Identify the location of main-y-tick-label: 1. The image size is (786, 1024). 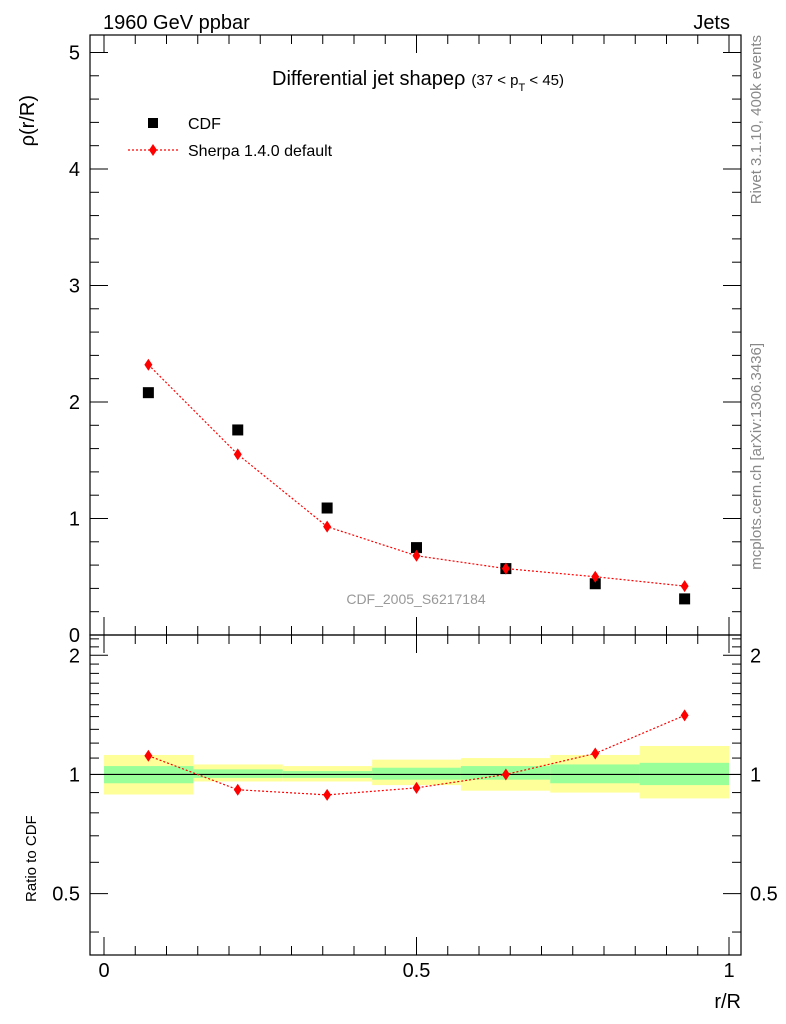
(74, 519).